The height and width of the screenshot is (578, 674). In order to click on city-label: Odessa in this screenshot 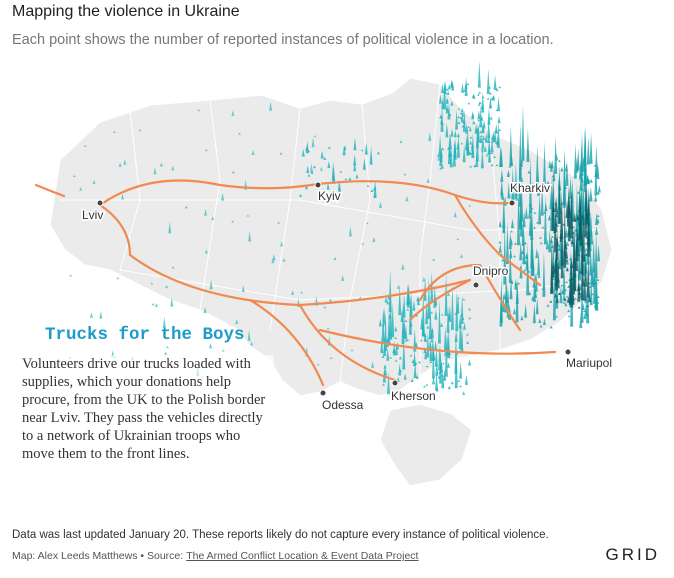, I will do `click(343, 405)`.